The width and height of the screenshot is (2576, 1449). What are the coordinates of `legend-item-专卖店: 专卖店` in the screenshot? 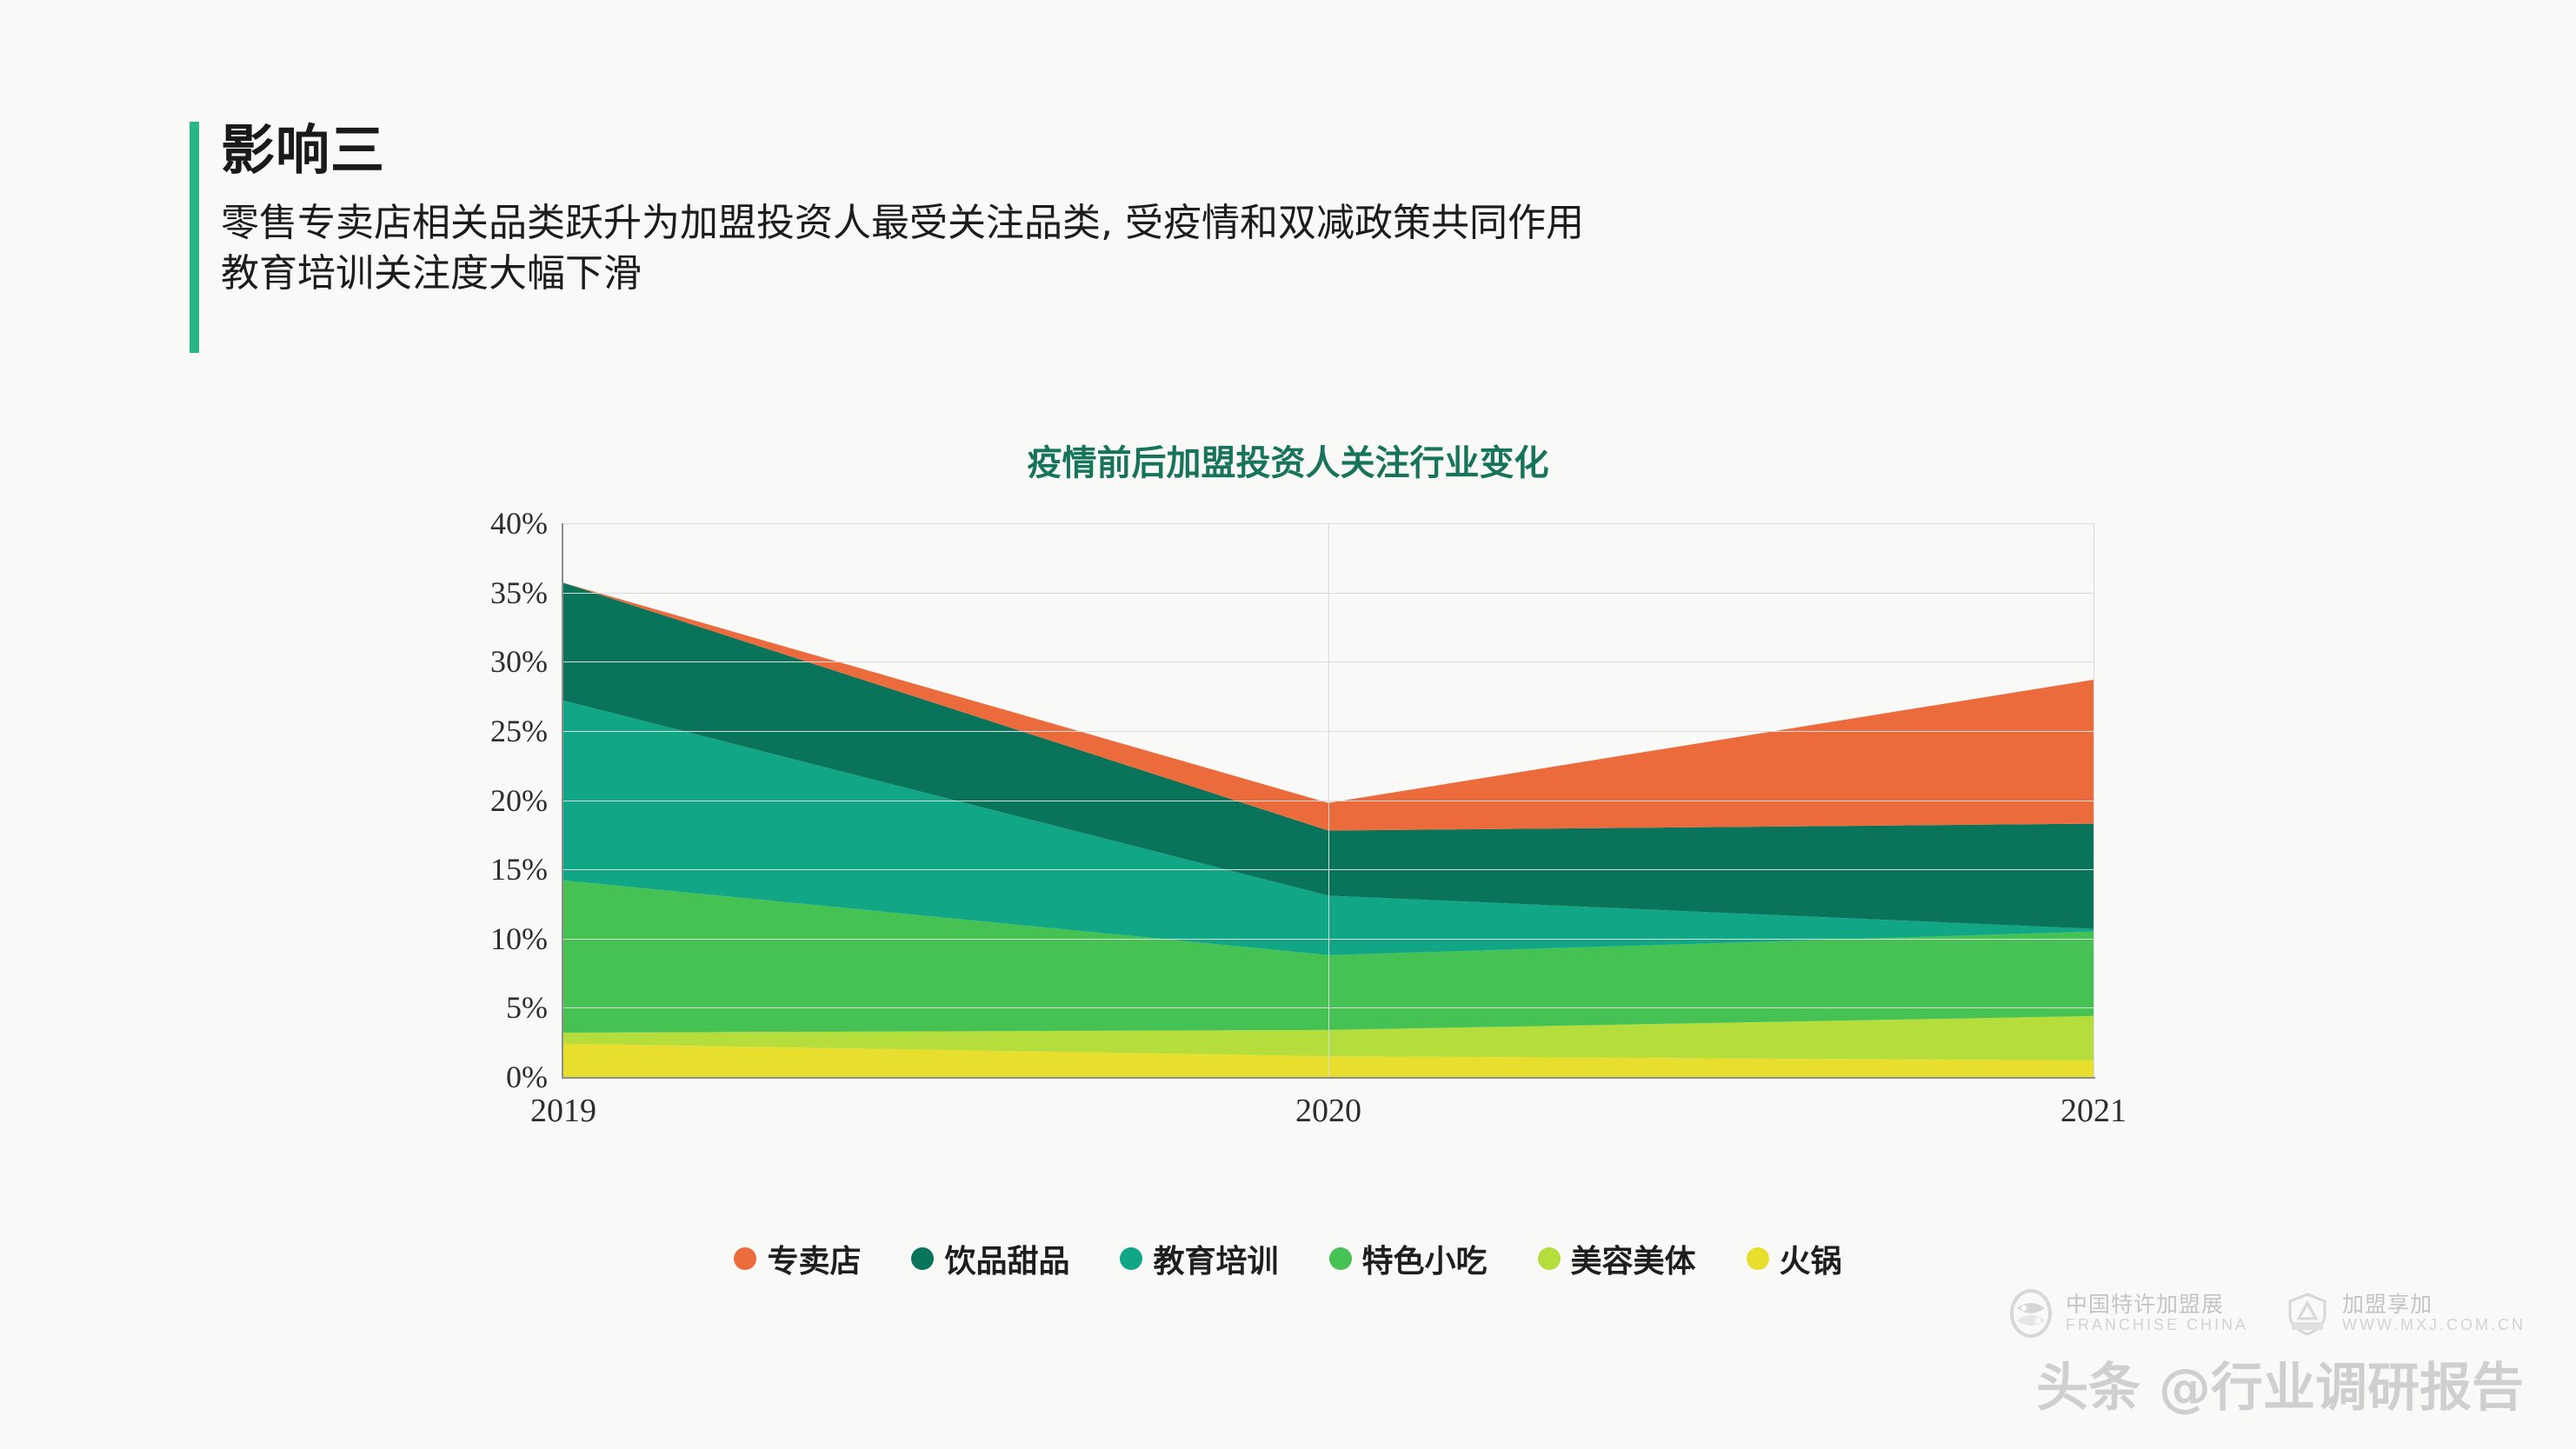 It's located at (797, 1258).